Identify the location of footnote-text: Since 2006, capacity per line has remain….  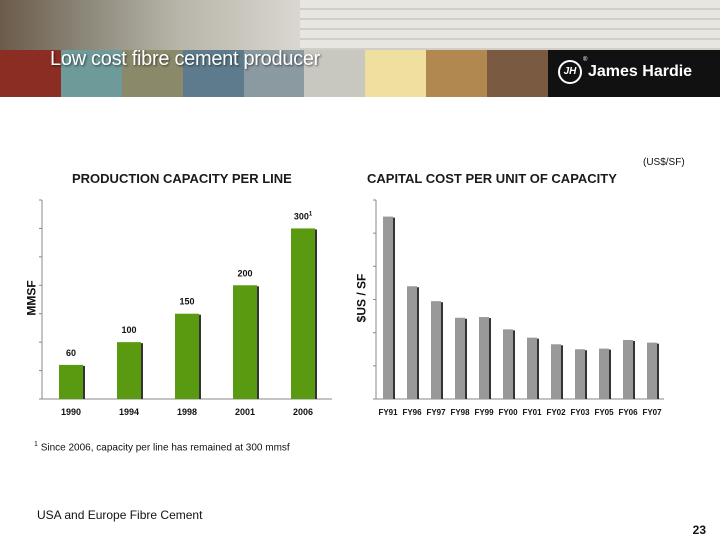
(165, 448).